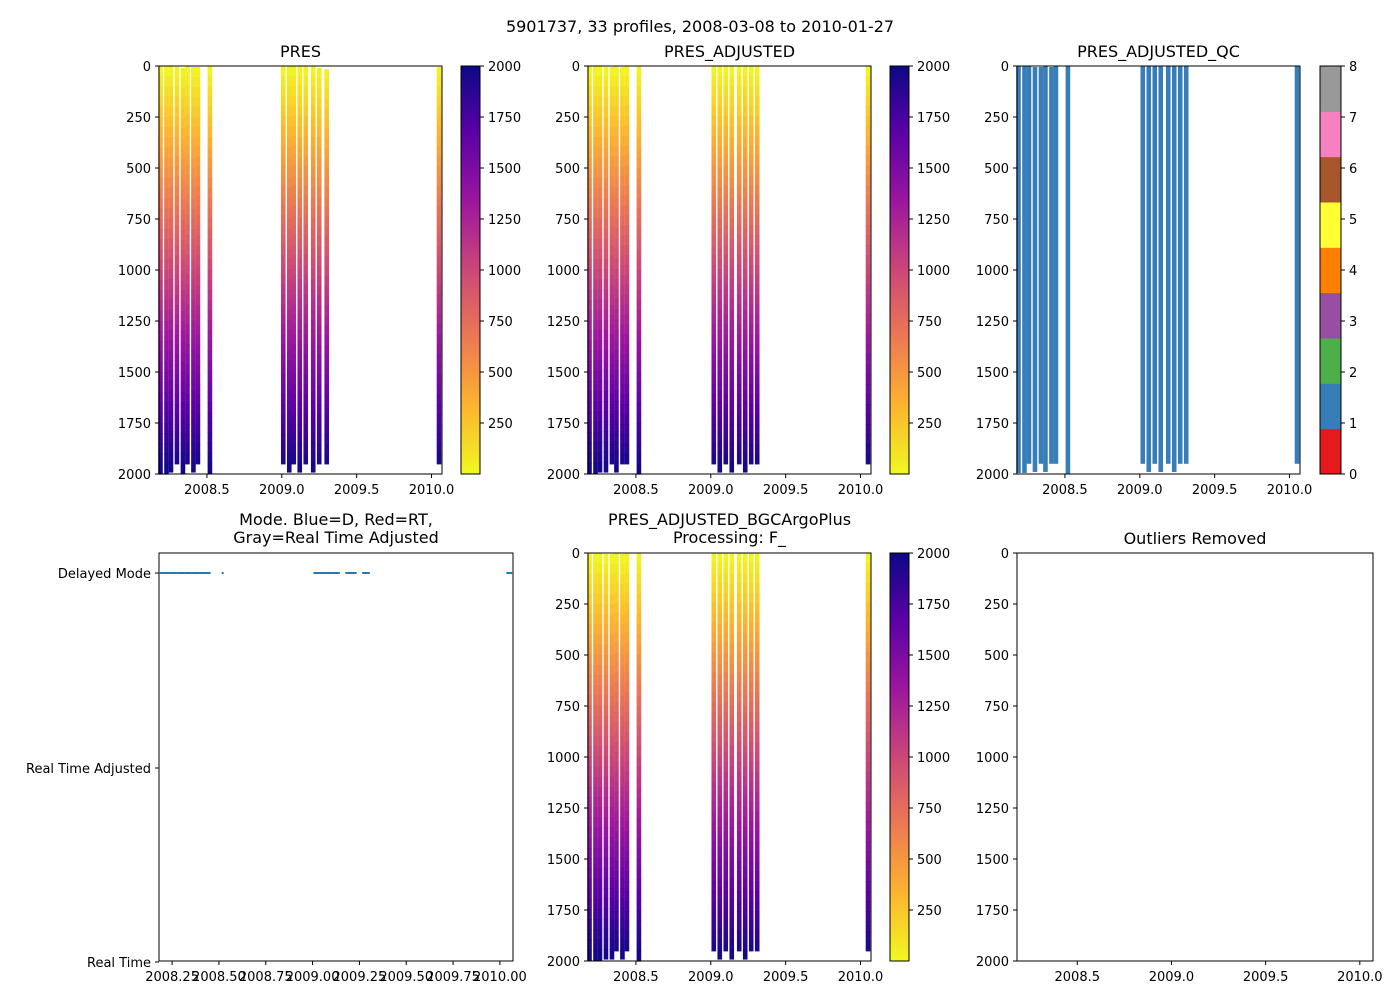  Describe the element at coordinates (336, 757) in the screenshot. I see `axes-frame` at that location.